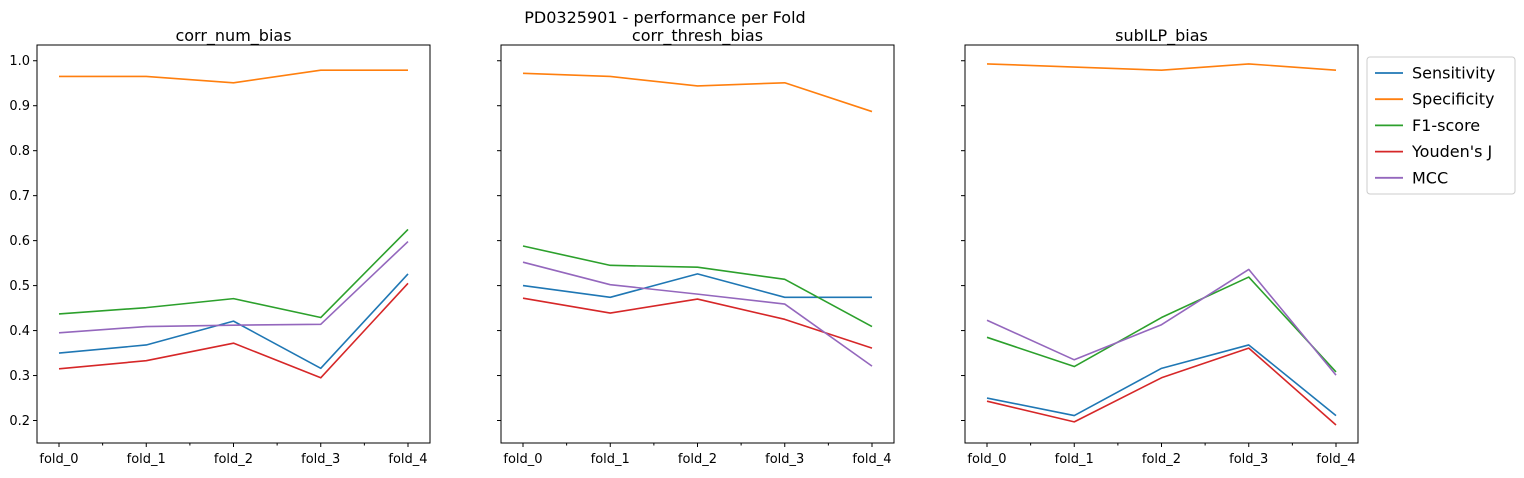  What do you see at coordinates (19, 61) in the screenshot?
I see `y-tick-label: 1.0` at bounding box center [19, 61].